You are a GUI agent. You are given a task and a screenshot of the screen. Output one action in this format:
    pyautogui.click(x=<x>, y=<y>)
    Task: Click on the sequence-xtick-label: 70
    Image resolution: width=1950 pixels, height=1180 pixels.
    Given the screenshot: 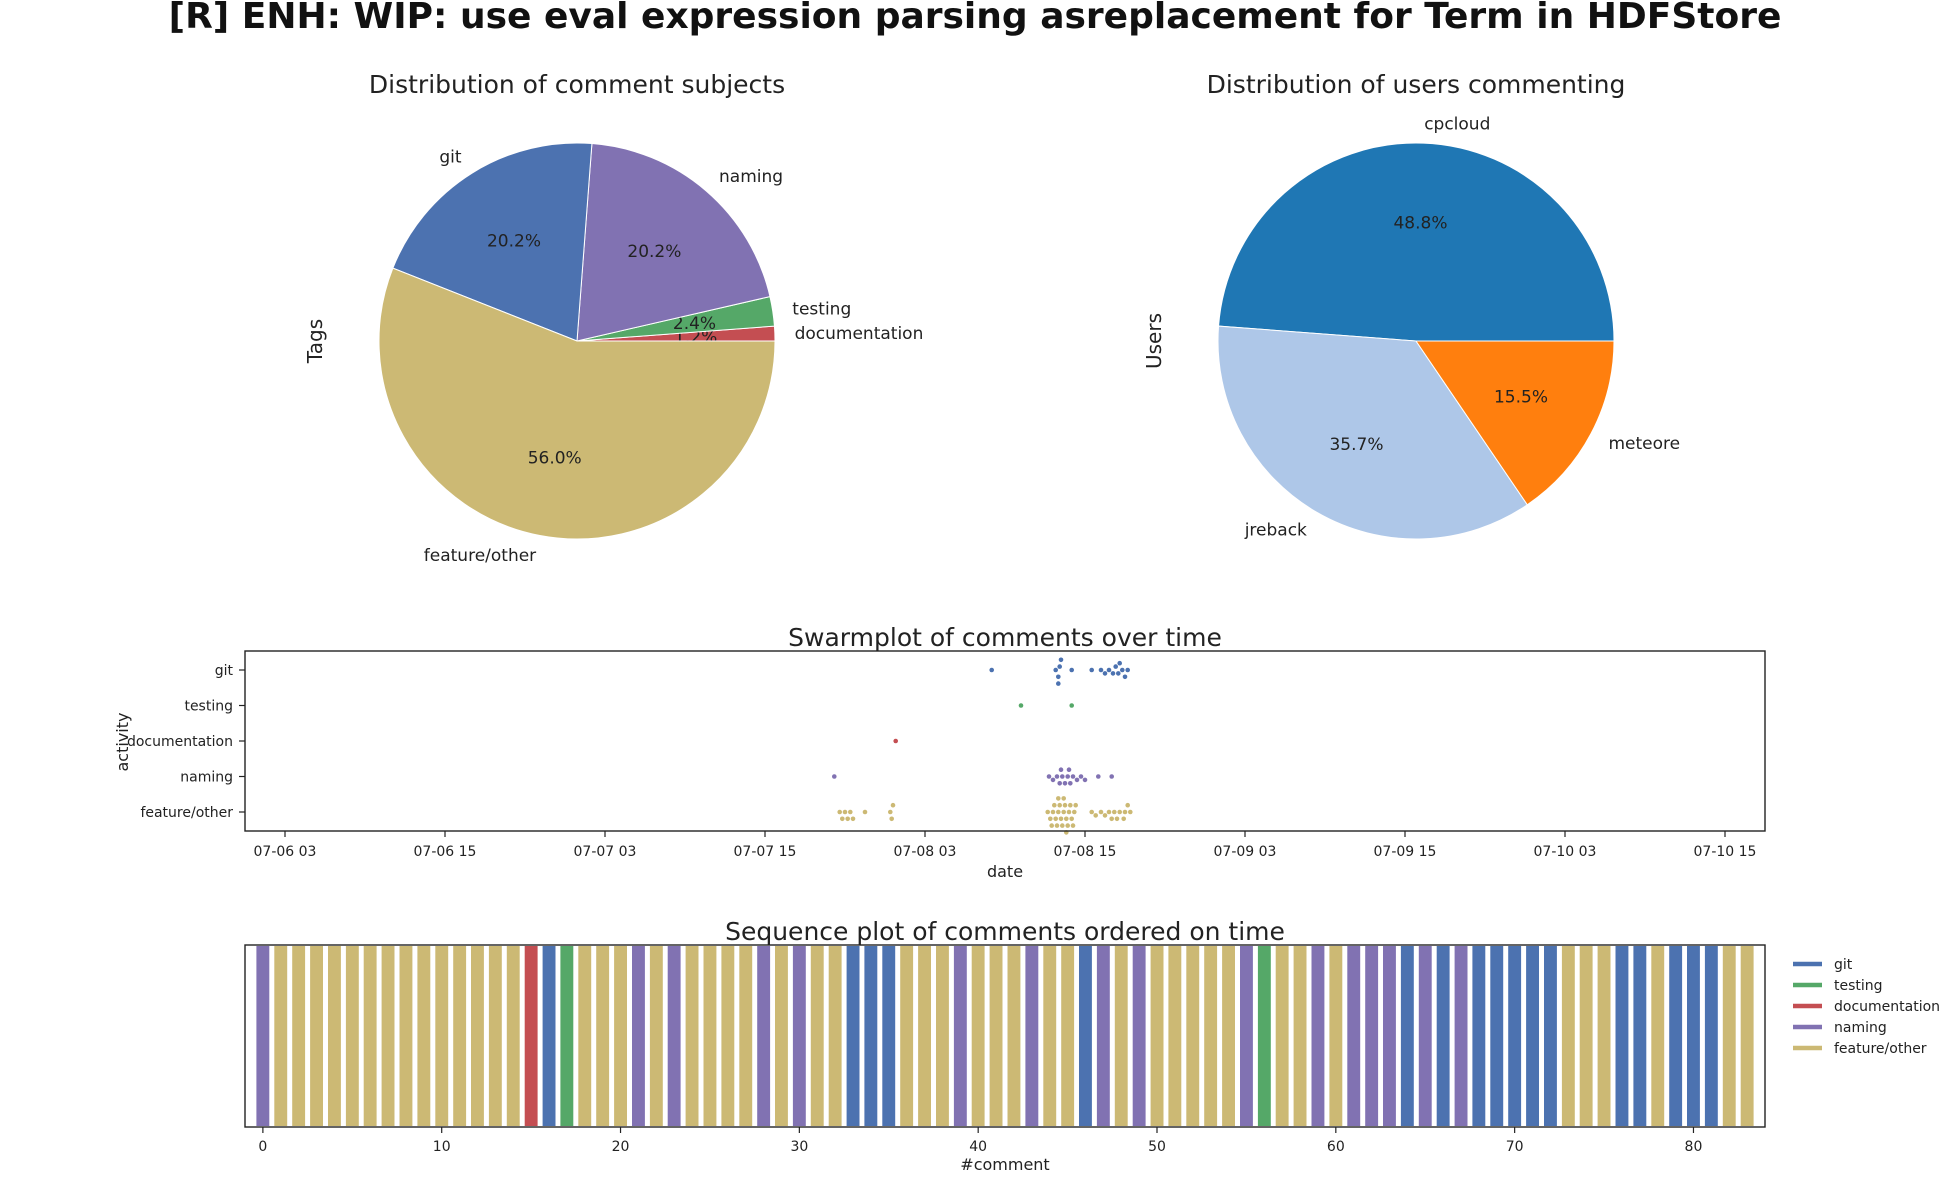 What is the action you would take?
    pyautogui.click(x=1515, y=1147)
    